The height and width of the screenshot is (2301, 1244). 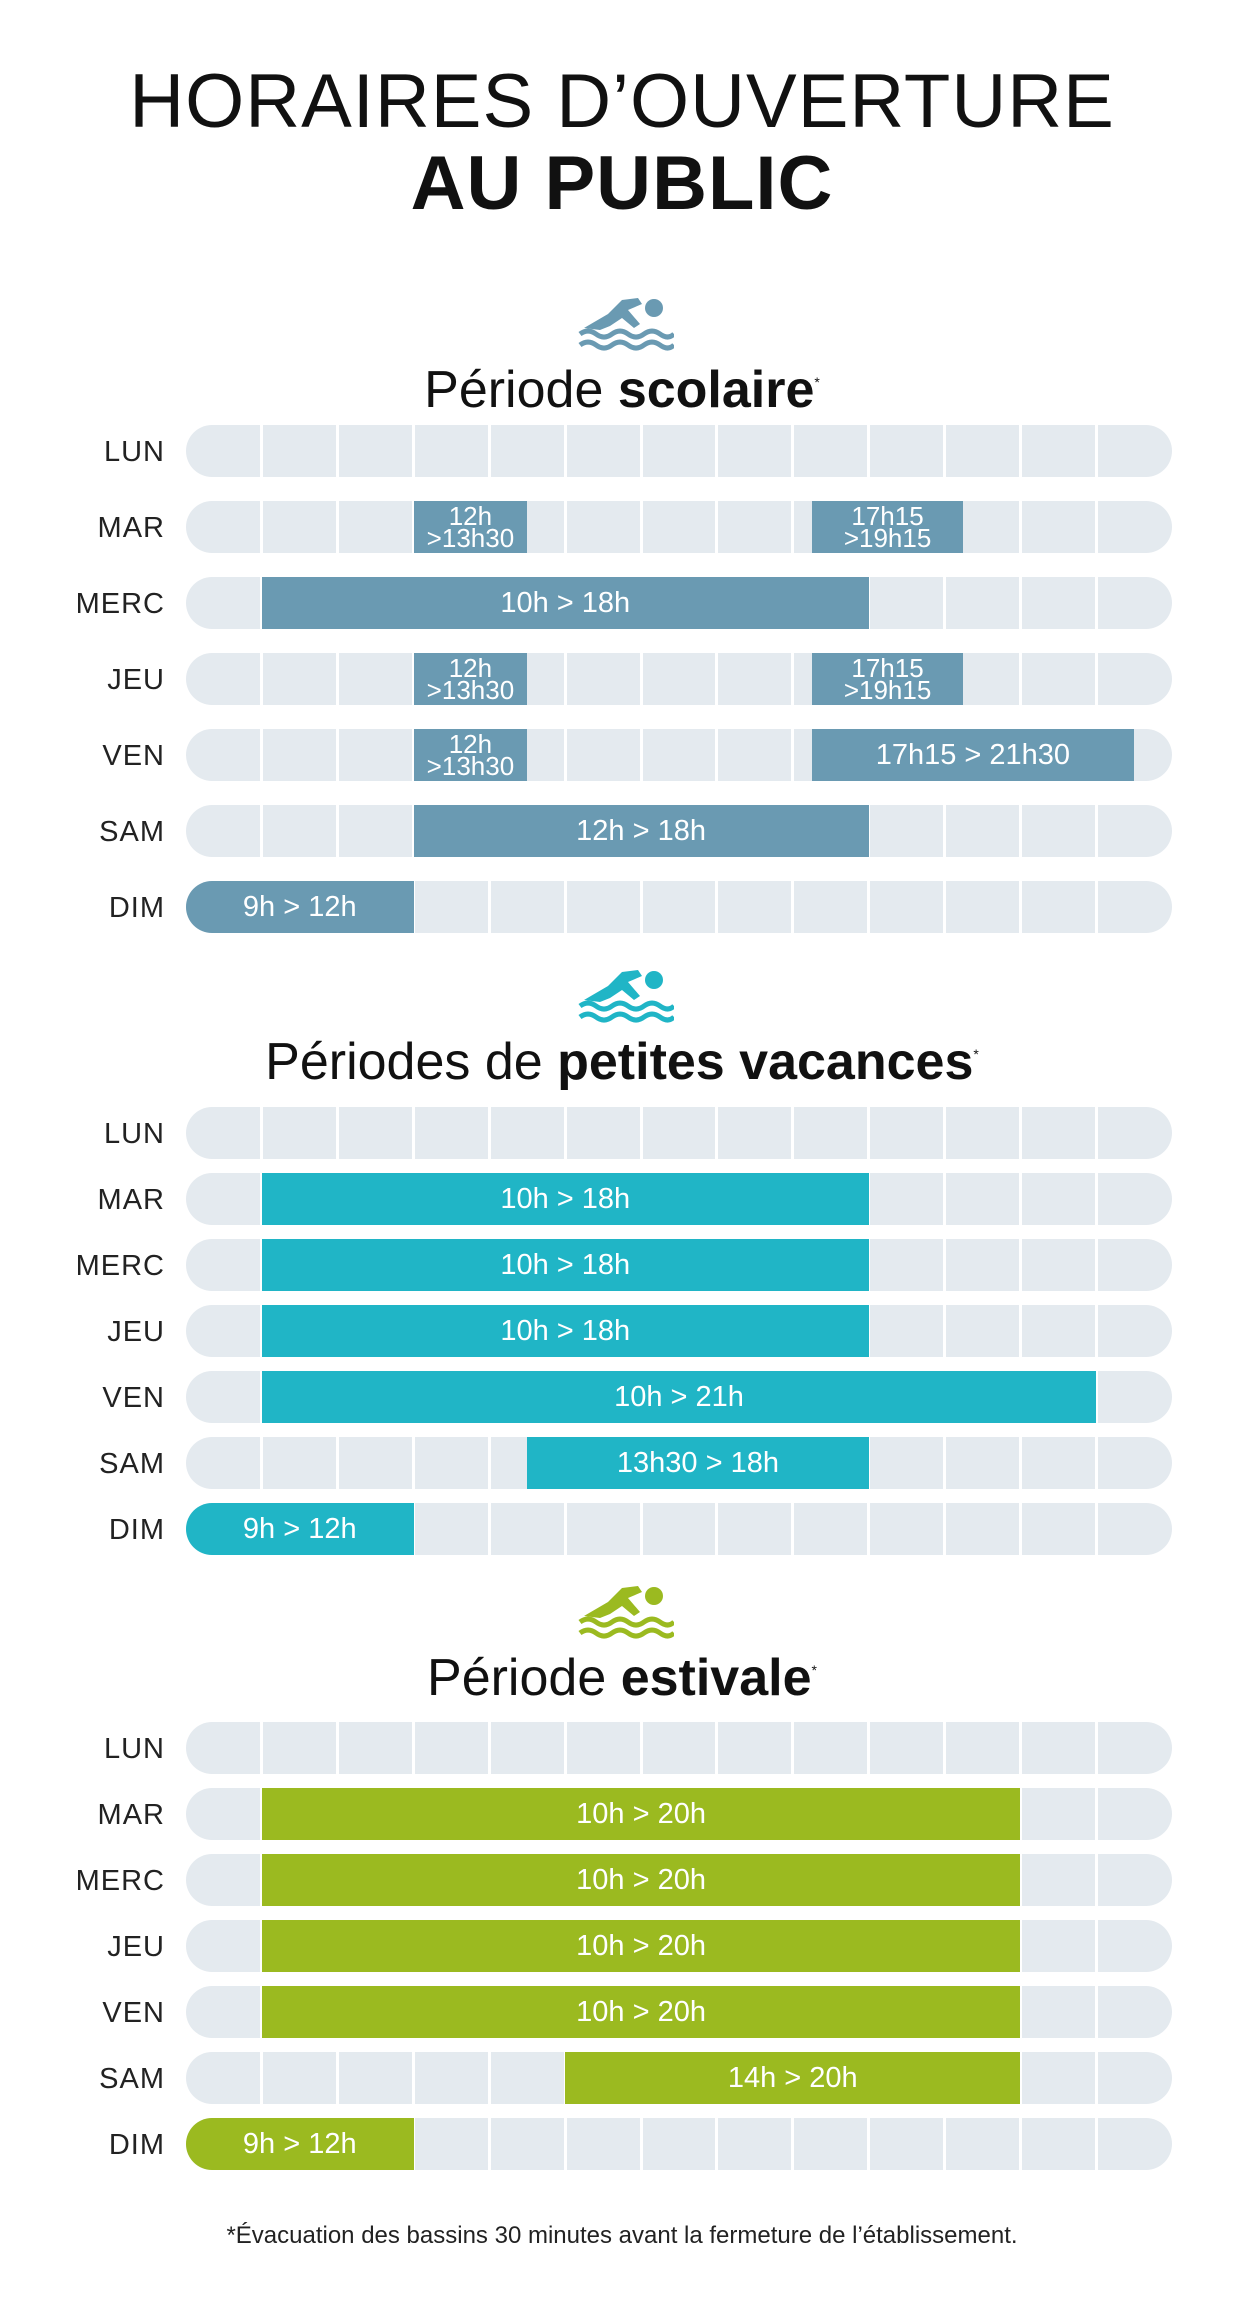 What do you see at coordinates (131, 1815) in the screenshot?
I see `day-label: MAR` at bounding box center [131, 1815].